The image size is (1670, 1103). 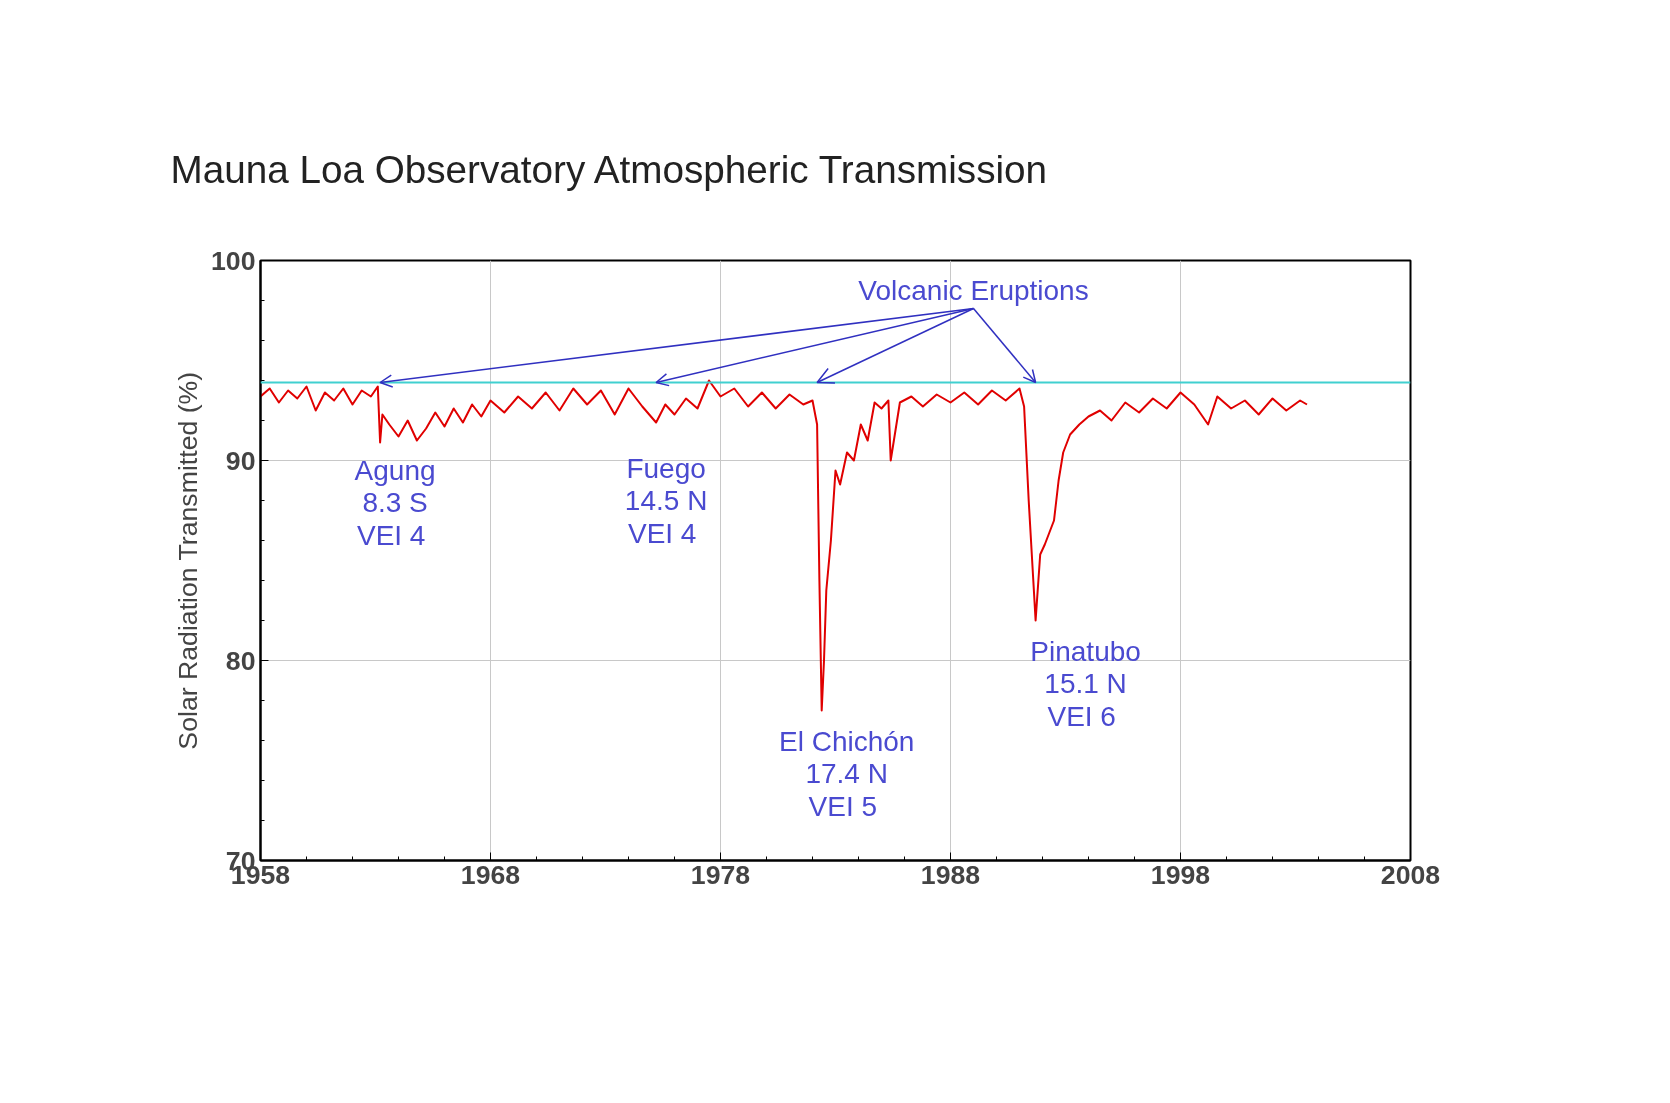 What do you see at coordinates (490, 874) in the screenshot?
I see `x-tick-label: 1968` at bounding box center [490, 874].